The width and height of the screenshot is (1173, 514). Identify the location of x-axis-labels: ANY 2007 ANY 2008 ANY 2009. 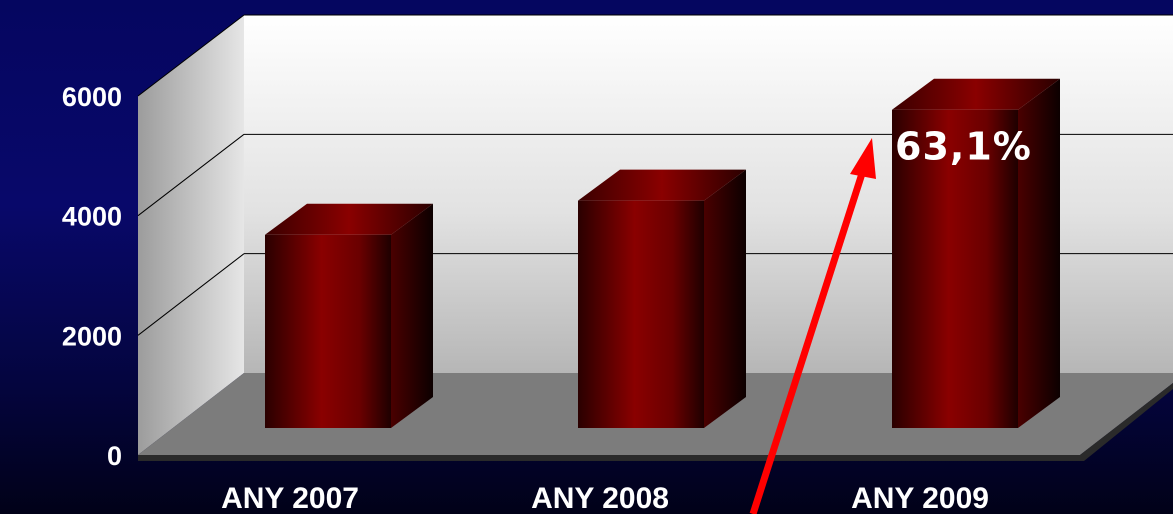
(605, 498).